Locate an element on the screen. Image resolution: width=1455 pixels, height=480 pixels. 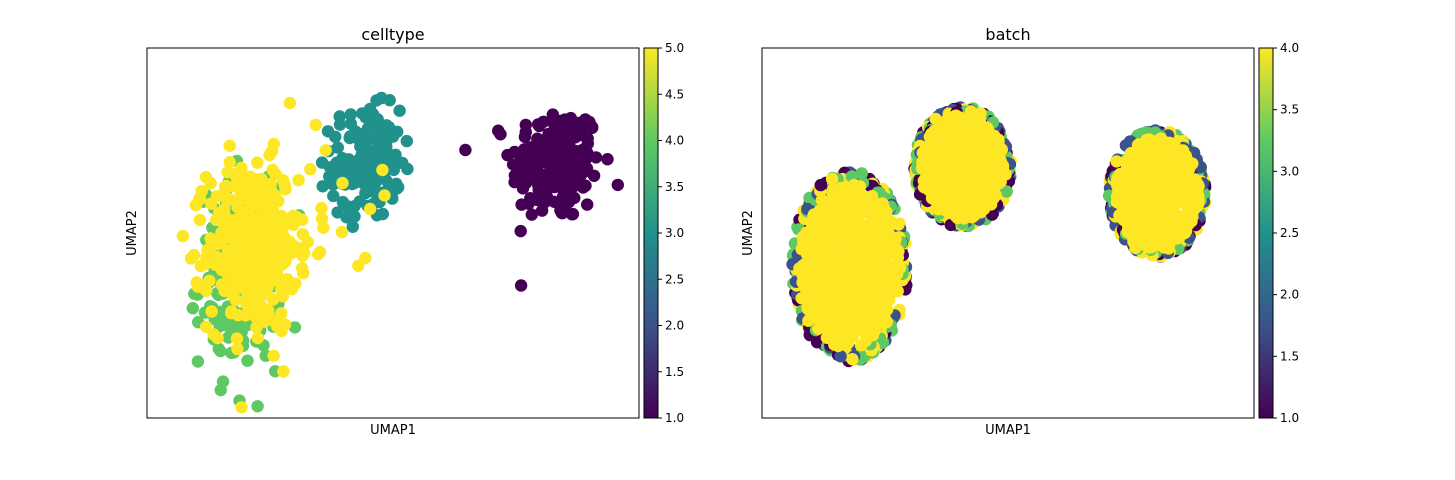
colorbar-tick-label: 2.5 is located at coordinates (674, 279).